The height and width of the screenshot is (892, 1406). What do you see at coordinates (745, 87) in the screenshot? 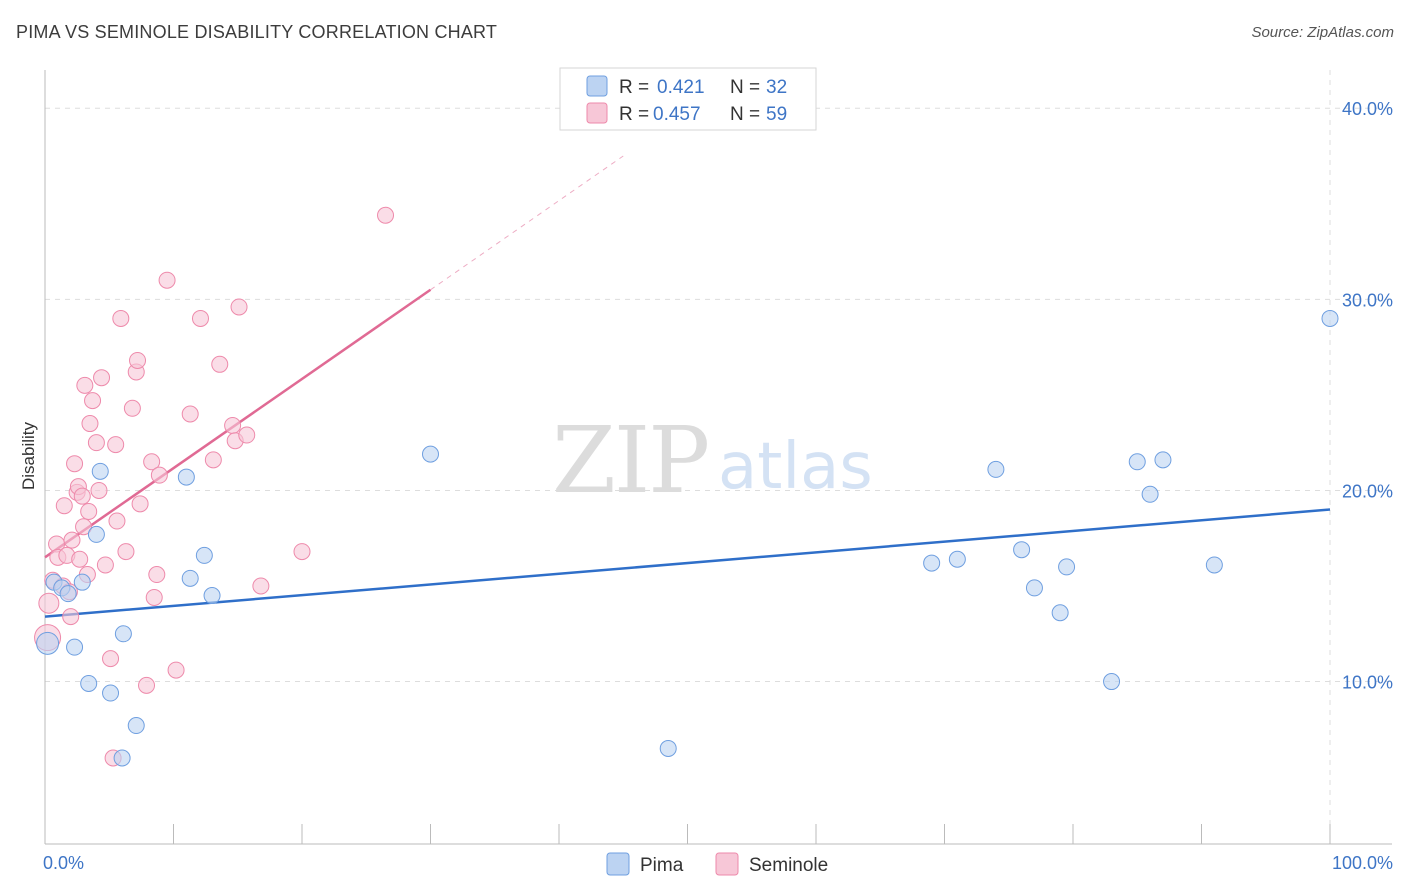
I see `legend-n-label-pima: N =` at bounding box center [745, 87].